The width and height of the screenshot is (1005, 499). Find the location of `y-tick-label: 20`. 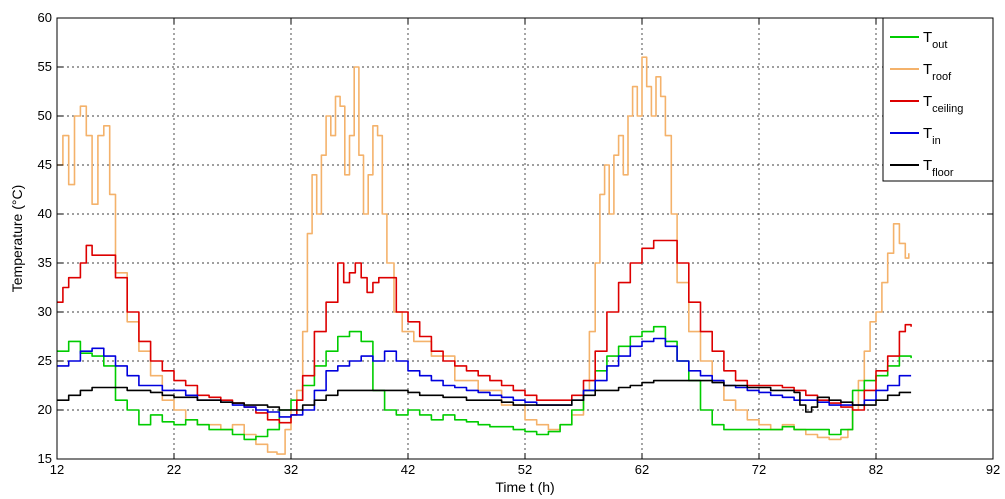

y-tick-label: 20 is located at coordinates (45, 409).